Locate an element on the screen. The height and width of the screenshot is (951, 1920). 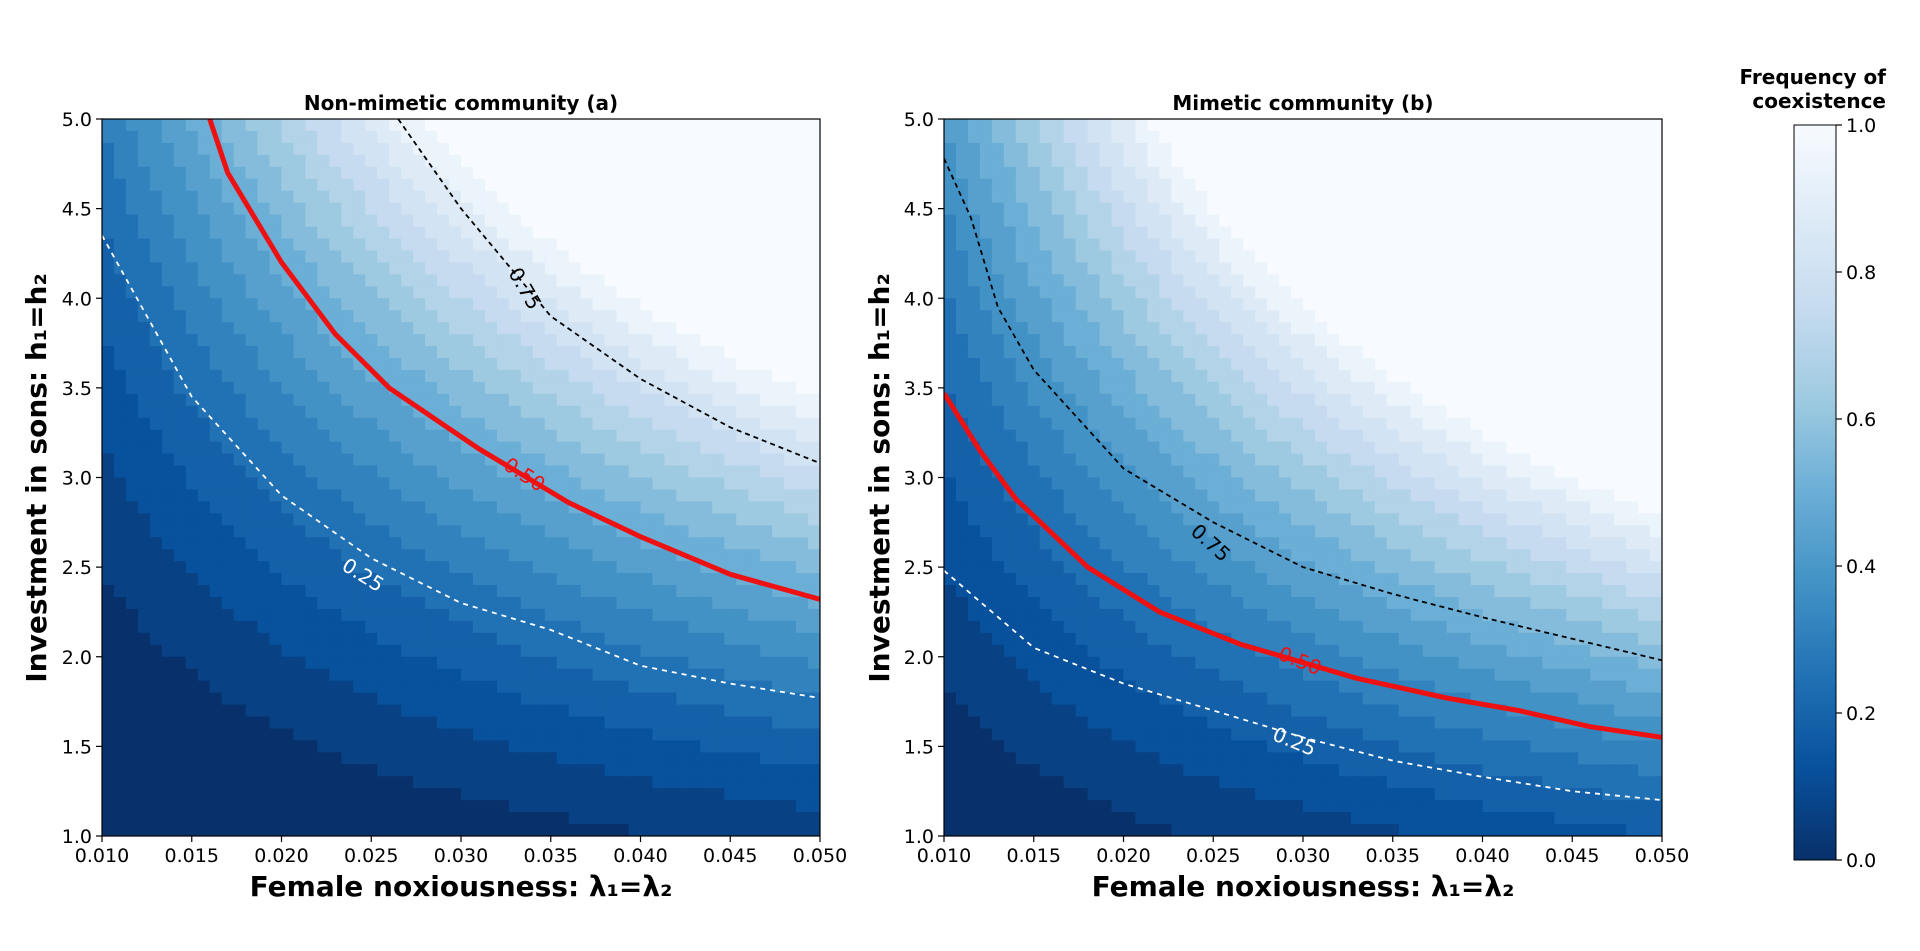
x-tick-label: 0.035 is located at coordinates (551, 856).